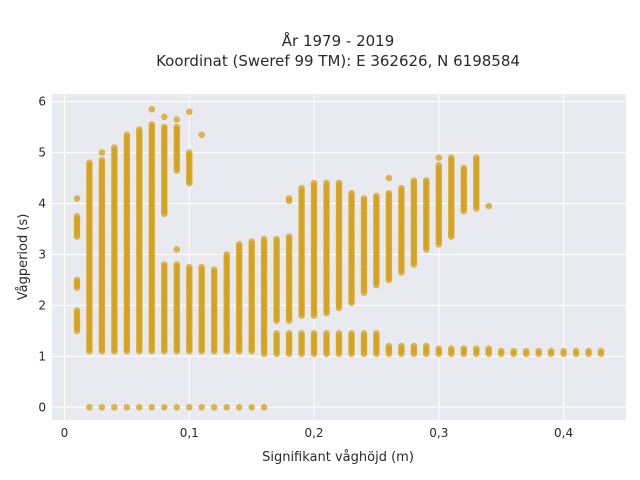 The image size is (640, 480). What do you see at coordinates (42, 204) in the screenshot?
I see `y-tick-label: 4` at bounding box center [42, 204].